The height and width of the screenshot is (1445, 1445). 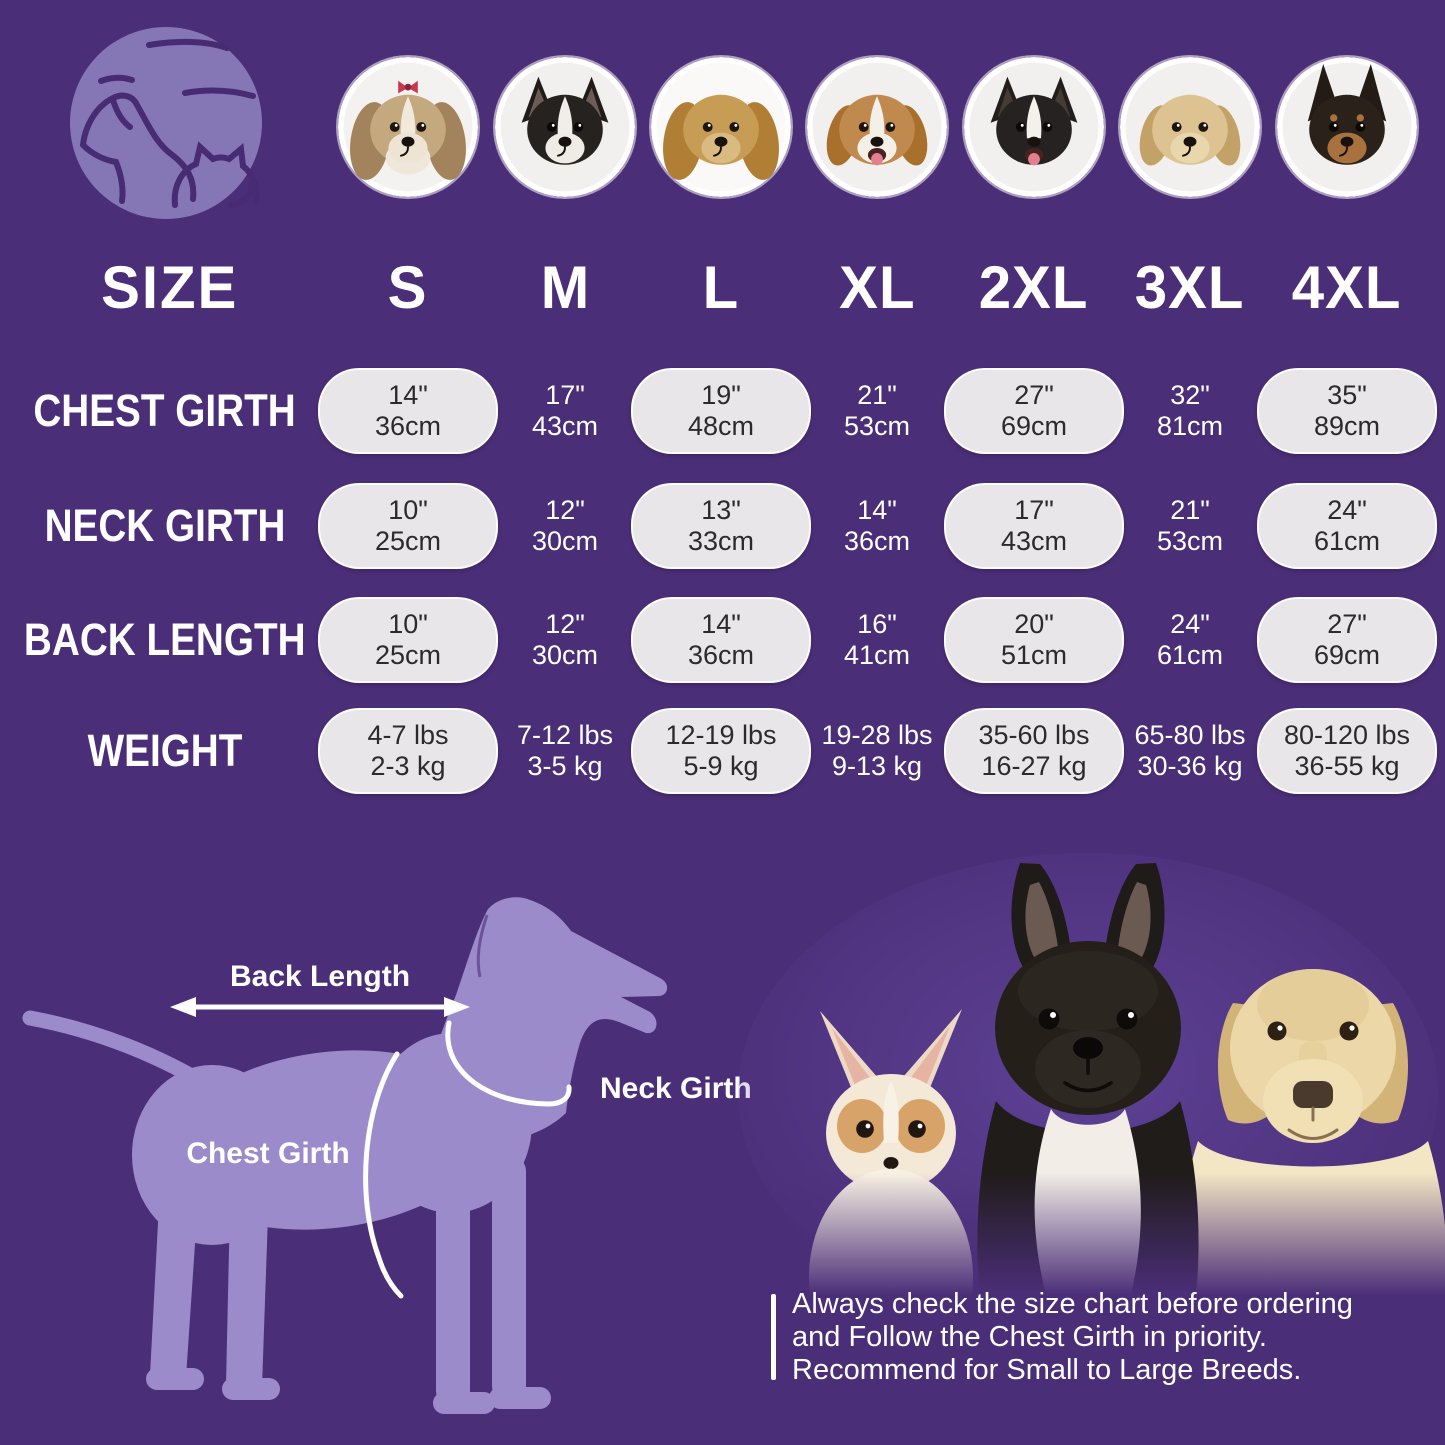 I want to click on value-metric: 41cm, so click(x=877, y=655).